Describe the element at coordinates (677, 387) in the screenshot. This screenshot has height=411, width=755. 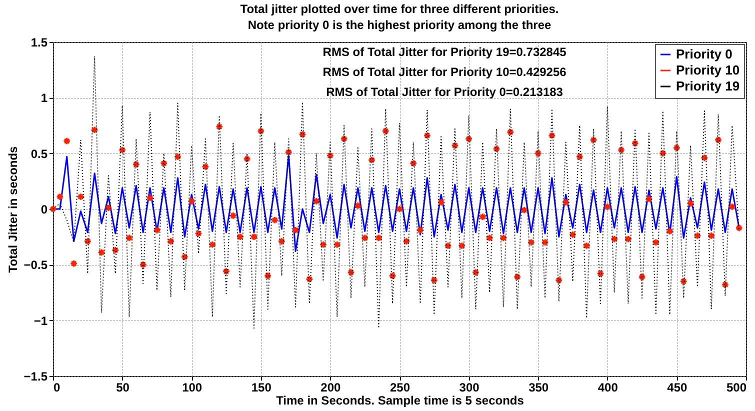
I see `x-tick-label: 450` at that location.